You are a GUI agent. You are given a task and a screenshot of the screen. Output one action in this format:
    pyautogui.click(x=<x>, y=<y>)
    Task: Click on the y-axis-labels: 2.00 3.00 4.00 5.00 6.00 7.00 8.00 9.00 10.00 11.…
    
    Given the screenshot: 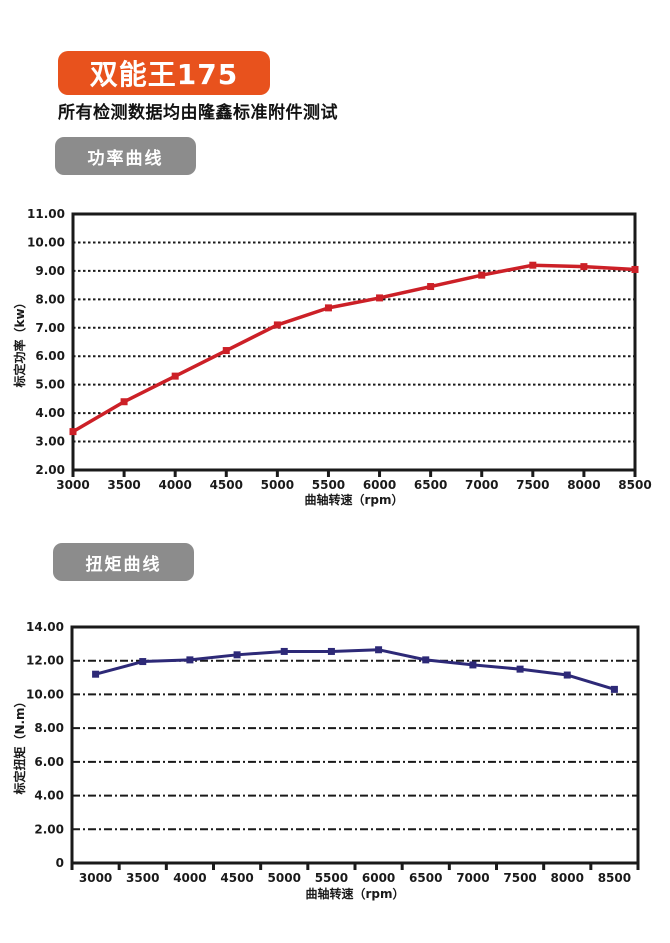 What is the action you would take?
    pyautogui.click(x=46, y=342)
    